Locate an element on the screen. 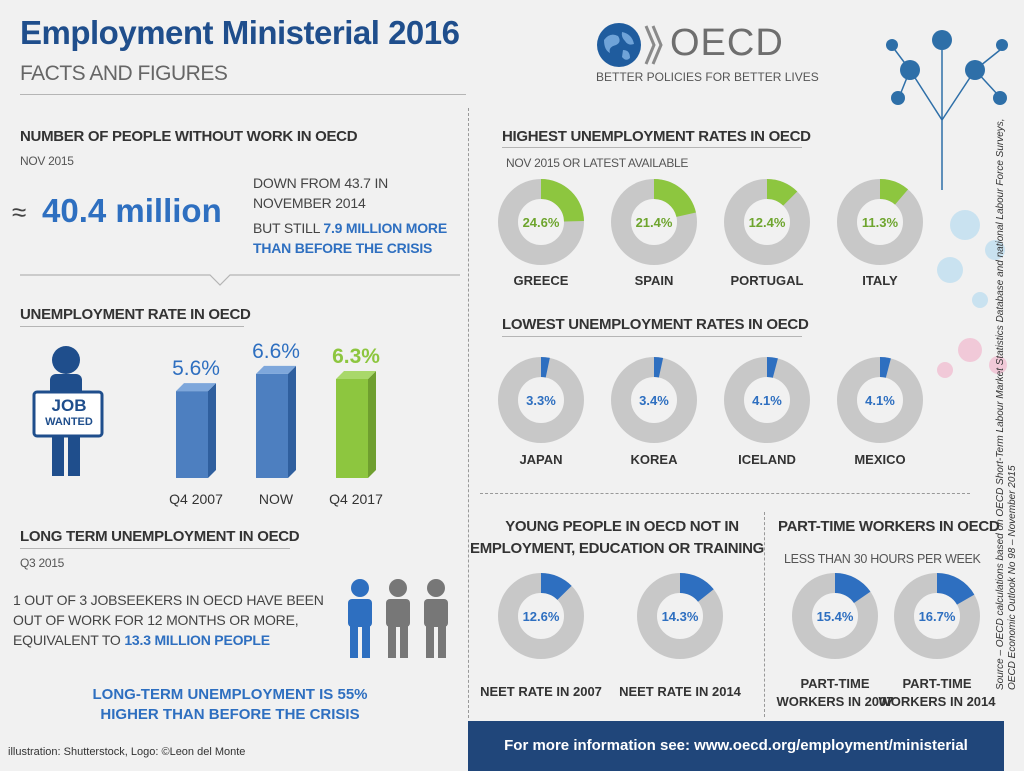  logo-tagline: BETTER POLICIES FOR BETTER LIVES is located at coordinates (707, 77).